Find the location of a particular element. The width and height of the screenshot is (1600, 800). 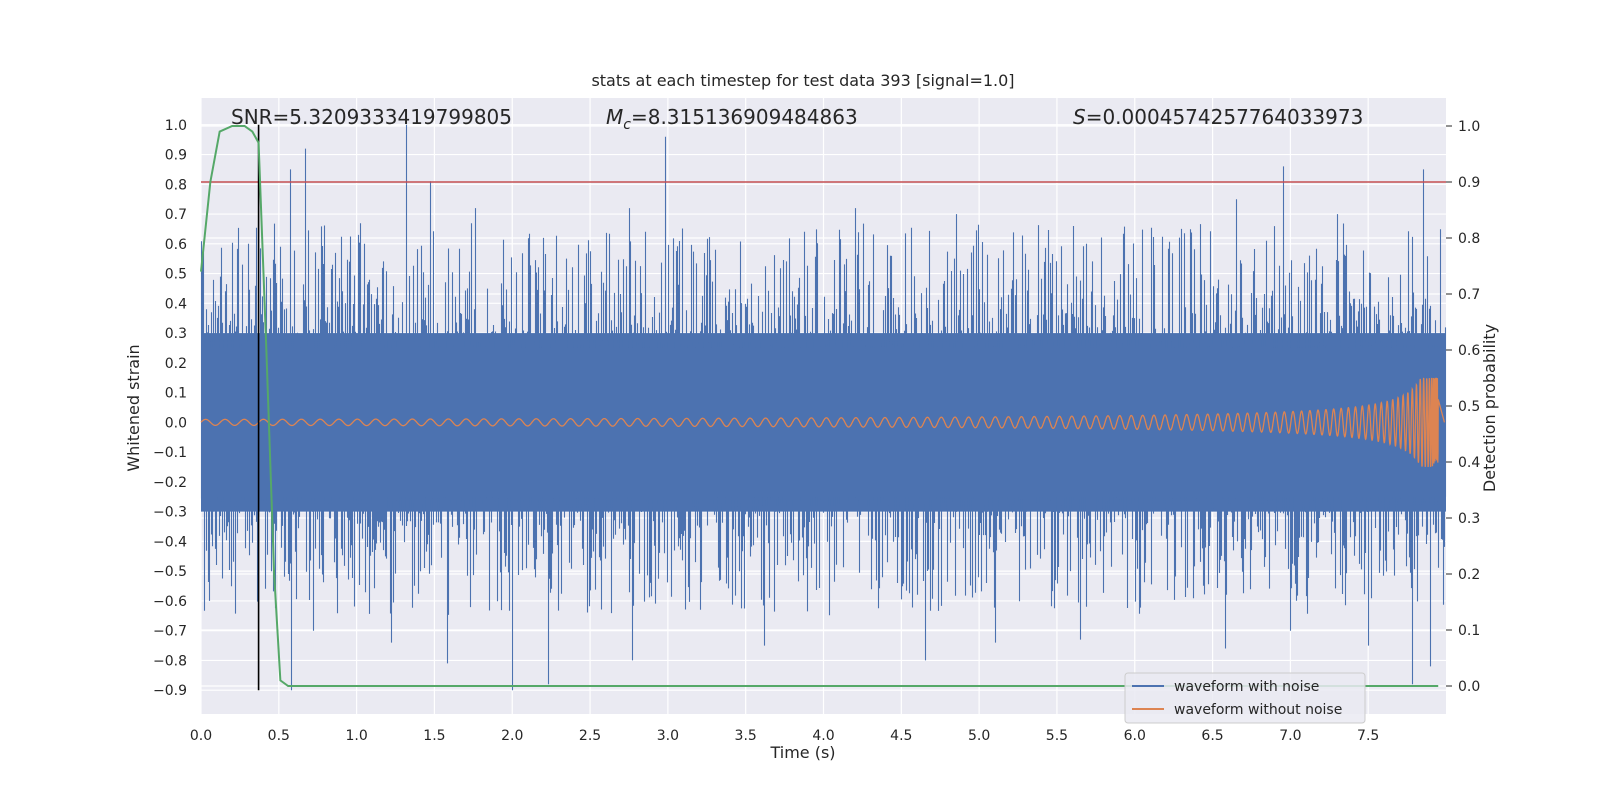

s-value: =0.0004574257764033973 is located at coordinates (1225, 117).